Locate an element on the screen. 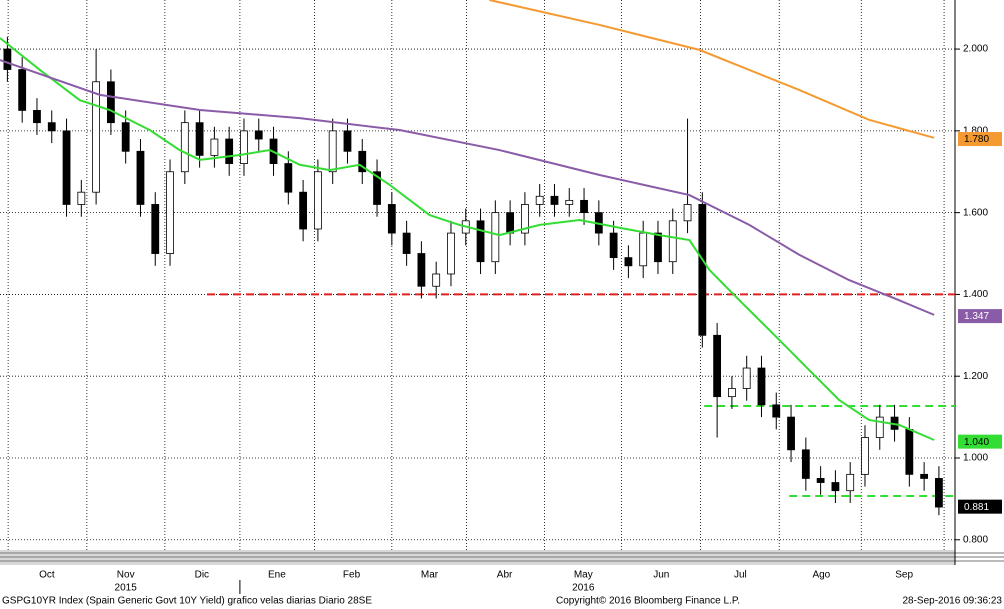  year-label: 2015 is located at coordinates (126, 588).